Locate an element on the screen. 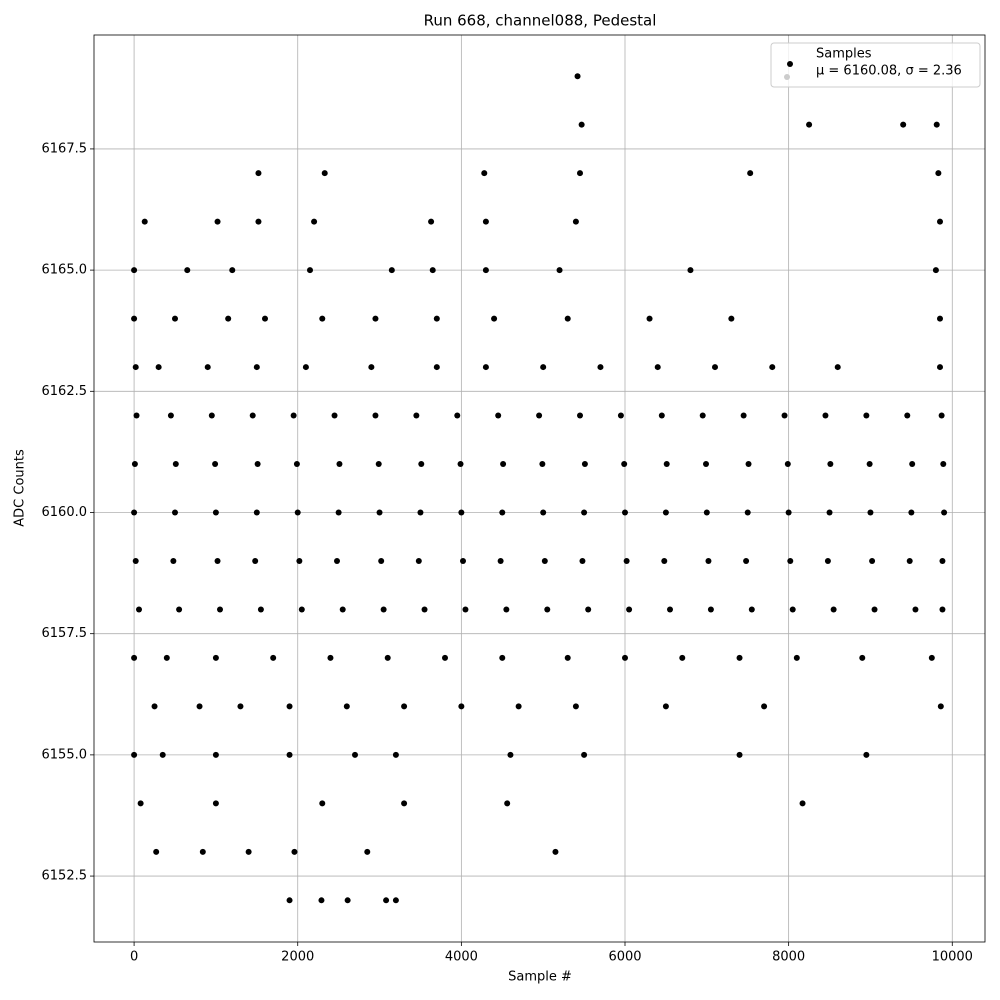 The image size is (1000, 1000). y-tick-label: 6162.5 is located at coordinates (65, 391).